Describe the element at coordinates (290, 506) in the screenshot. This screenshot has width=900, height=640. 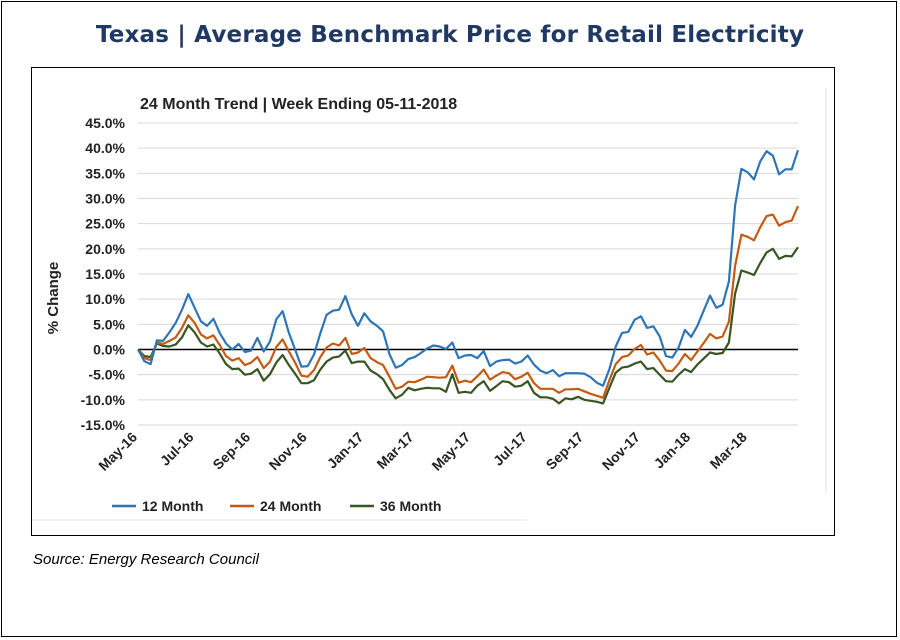
I see `legend-label: 24 Month` at that location.